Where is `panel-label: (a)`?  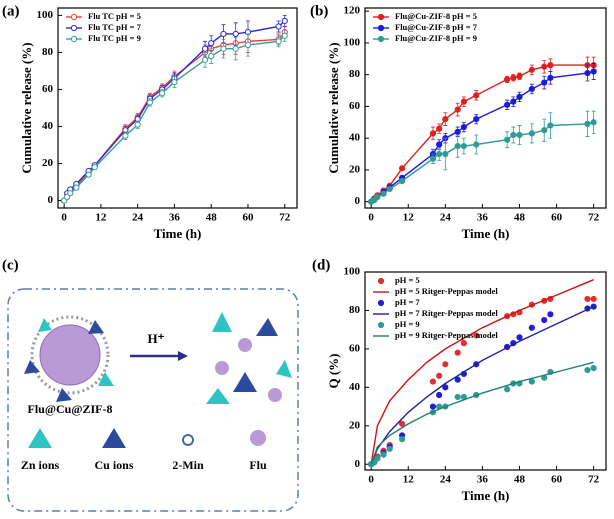
panel-label: (a) is located at coordinates (11, 11).